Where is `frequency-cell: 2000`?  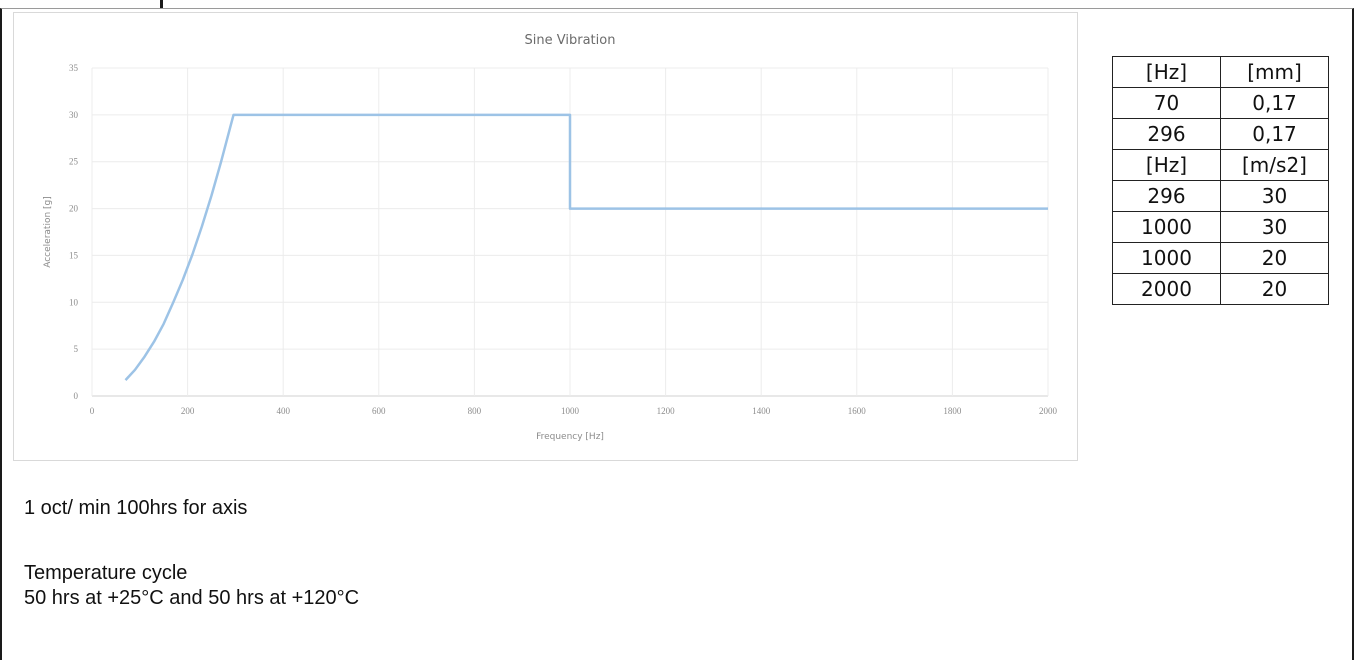
frequency-cell: 2000 is located at coordinates (1166, 289).